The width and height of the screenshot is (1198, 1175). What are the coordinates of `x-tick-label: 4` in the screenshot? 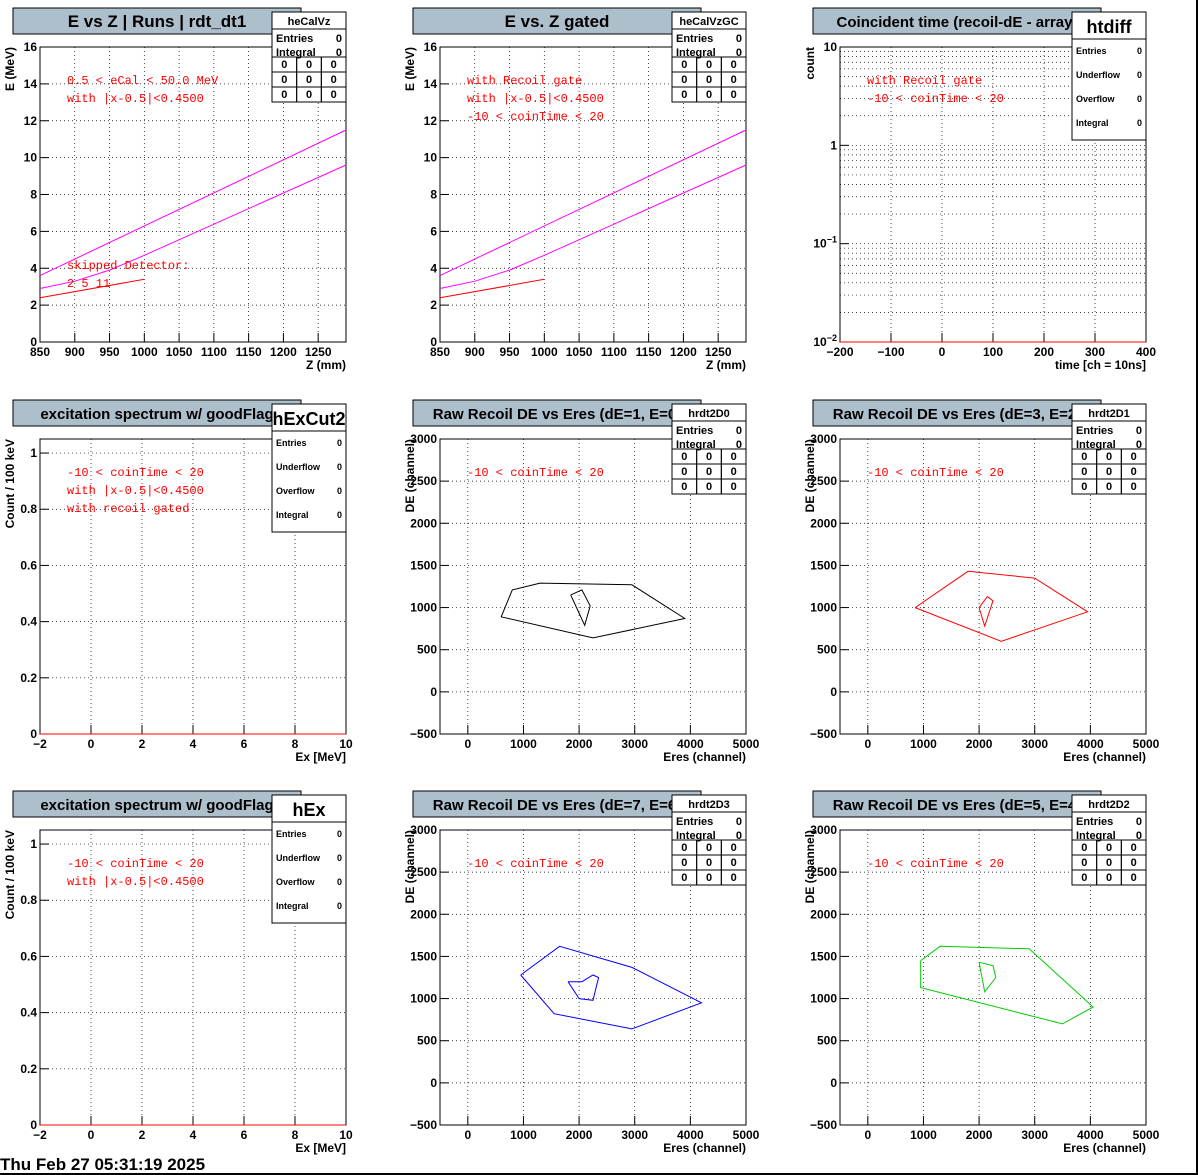 It's located at (193, 744).